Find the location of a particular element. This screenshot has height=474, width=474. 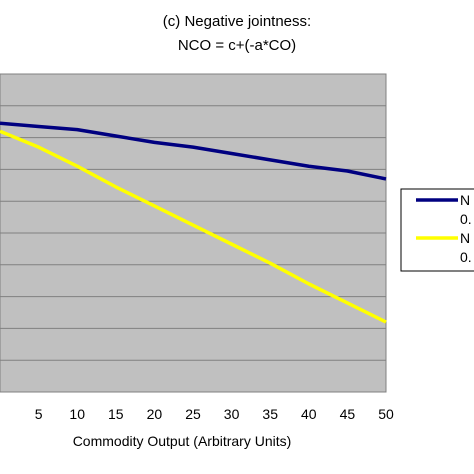

x-tick-label: 30 is located at coordinates (232, 414).